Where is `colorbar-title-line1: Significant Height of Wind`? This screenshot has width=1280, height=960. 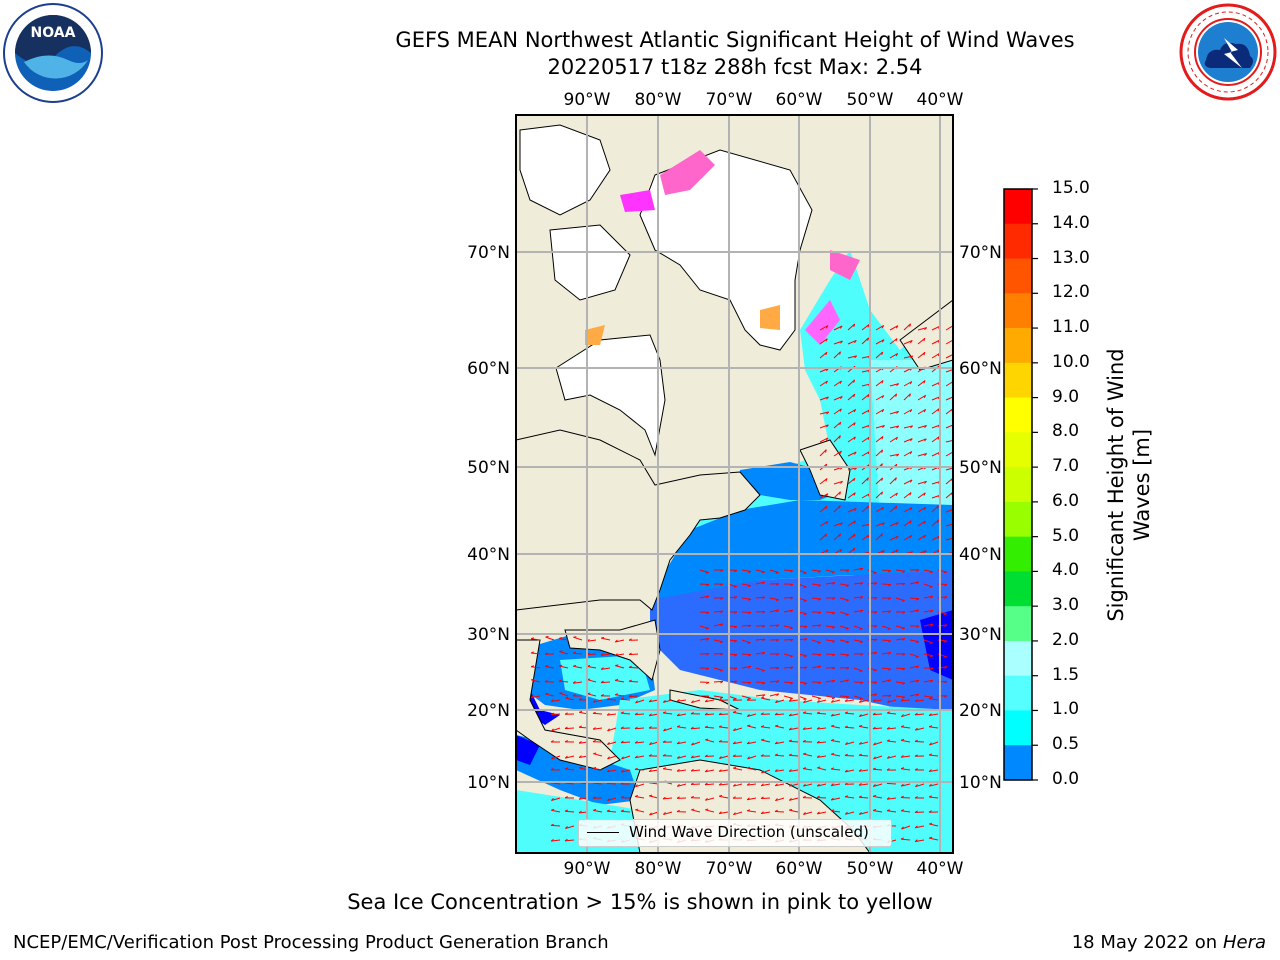 colorbar-title-line1: Significant Height of Wind is located at coordinates (1116, 485).